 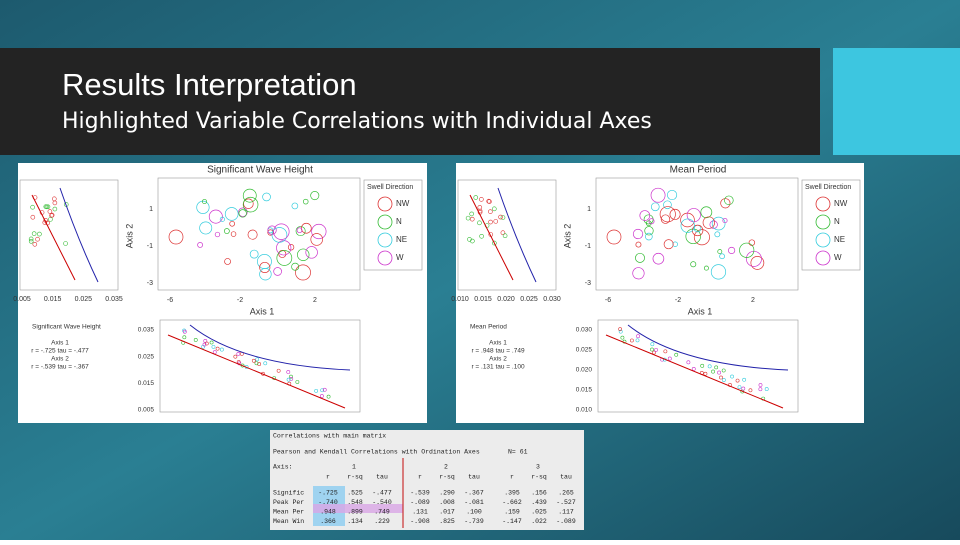 I want to click on table-text: -.740, so click(x=328, y=502).